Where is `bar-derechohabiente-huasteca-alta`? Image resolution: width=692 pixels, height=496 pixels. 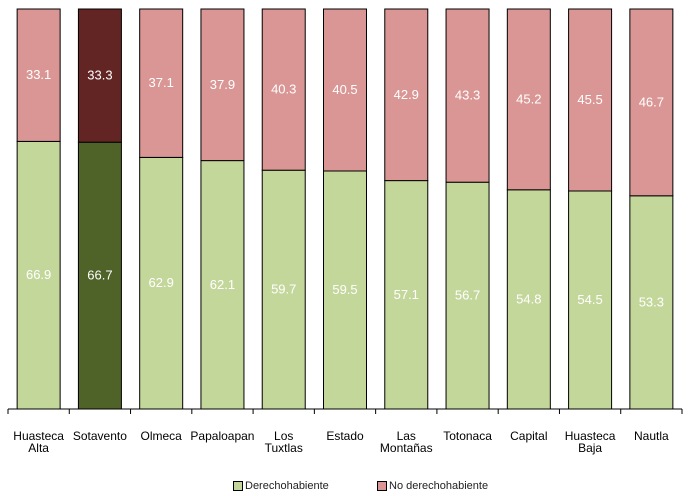
bar-derechohabiente-huasteca-alta is located at coordinates (38, 275).